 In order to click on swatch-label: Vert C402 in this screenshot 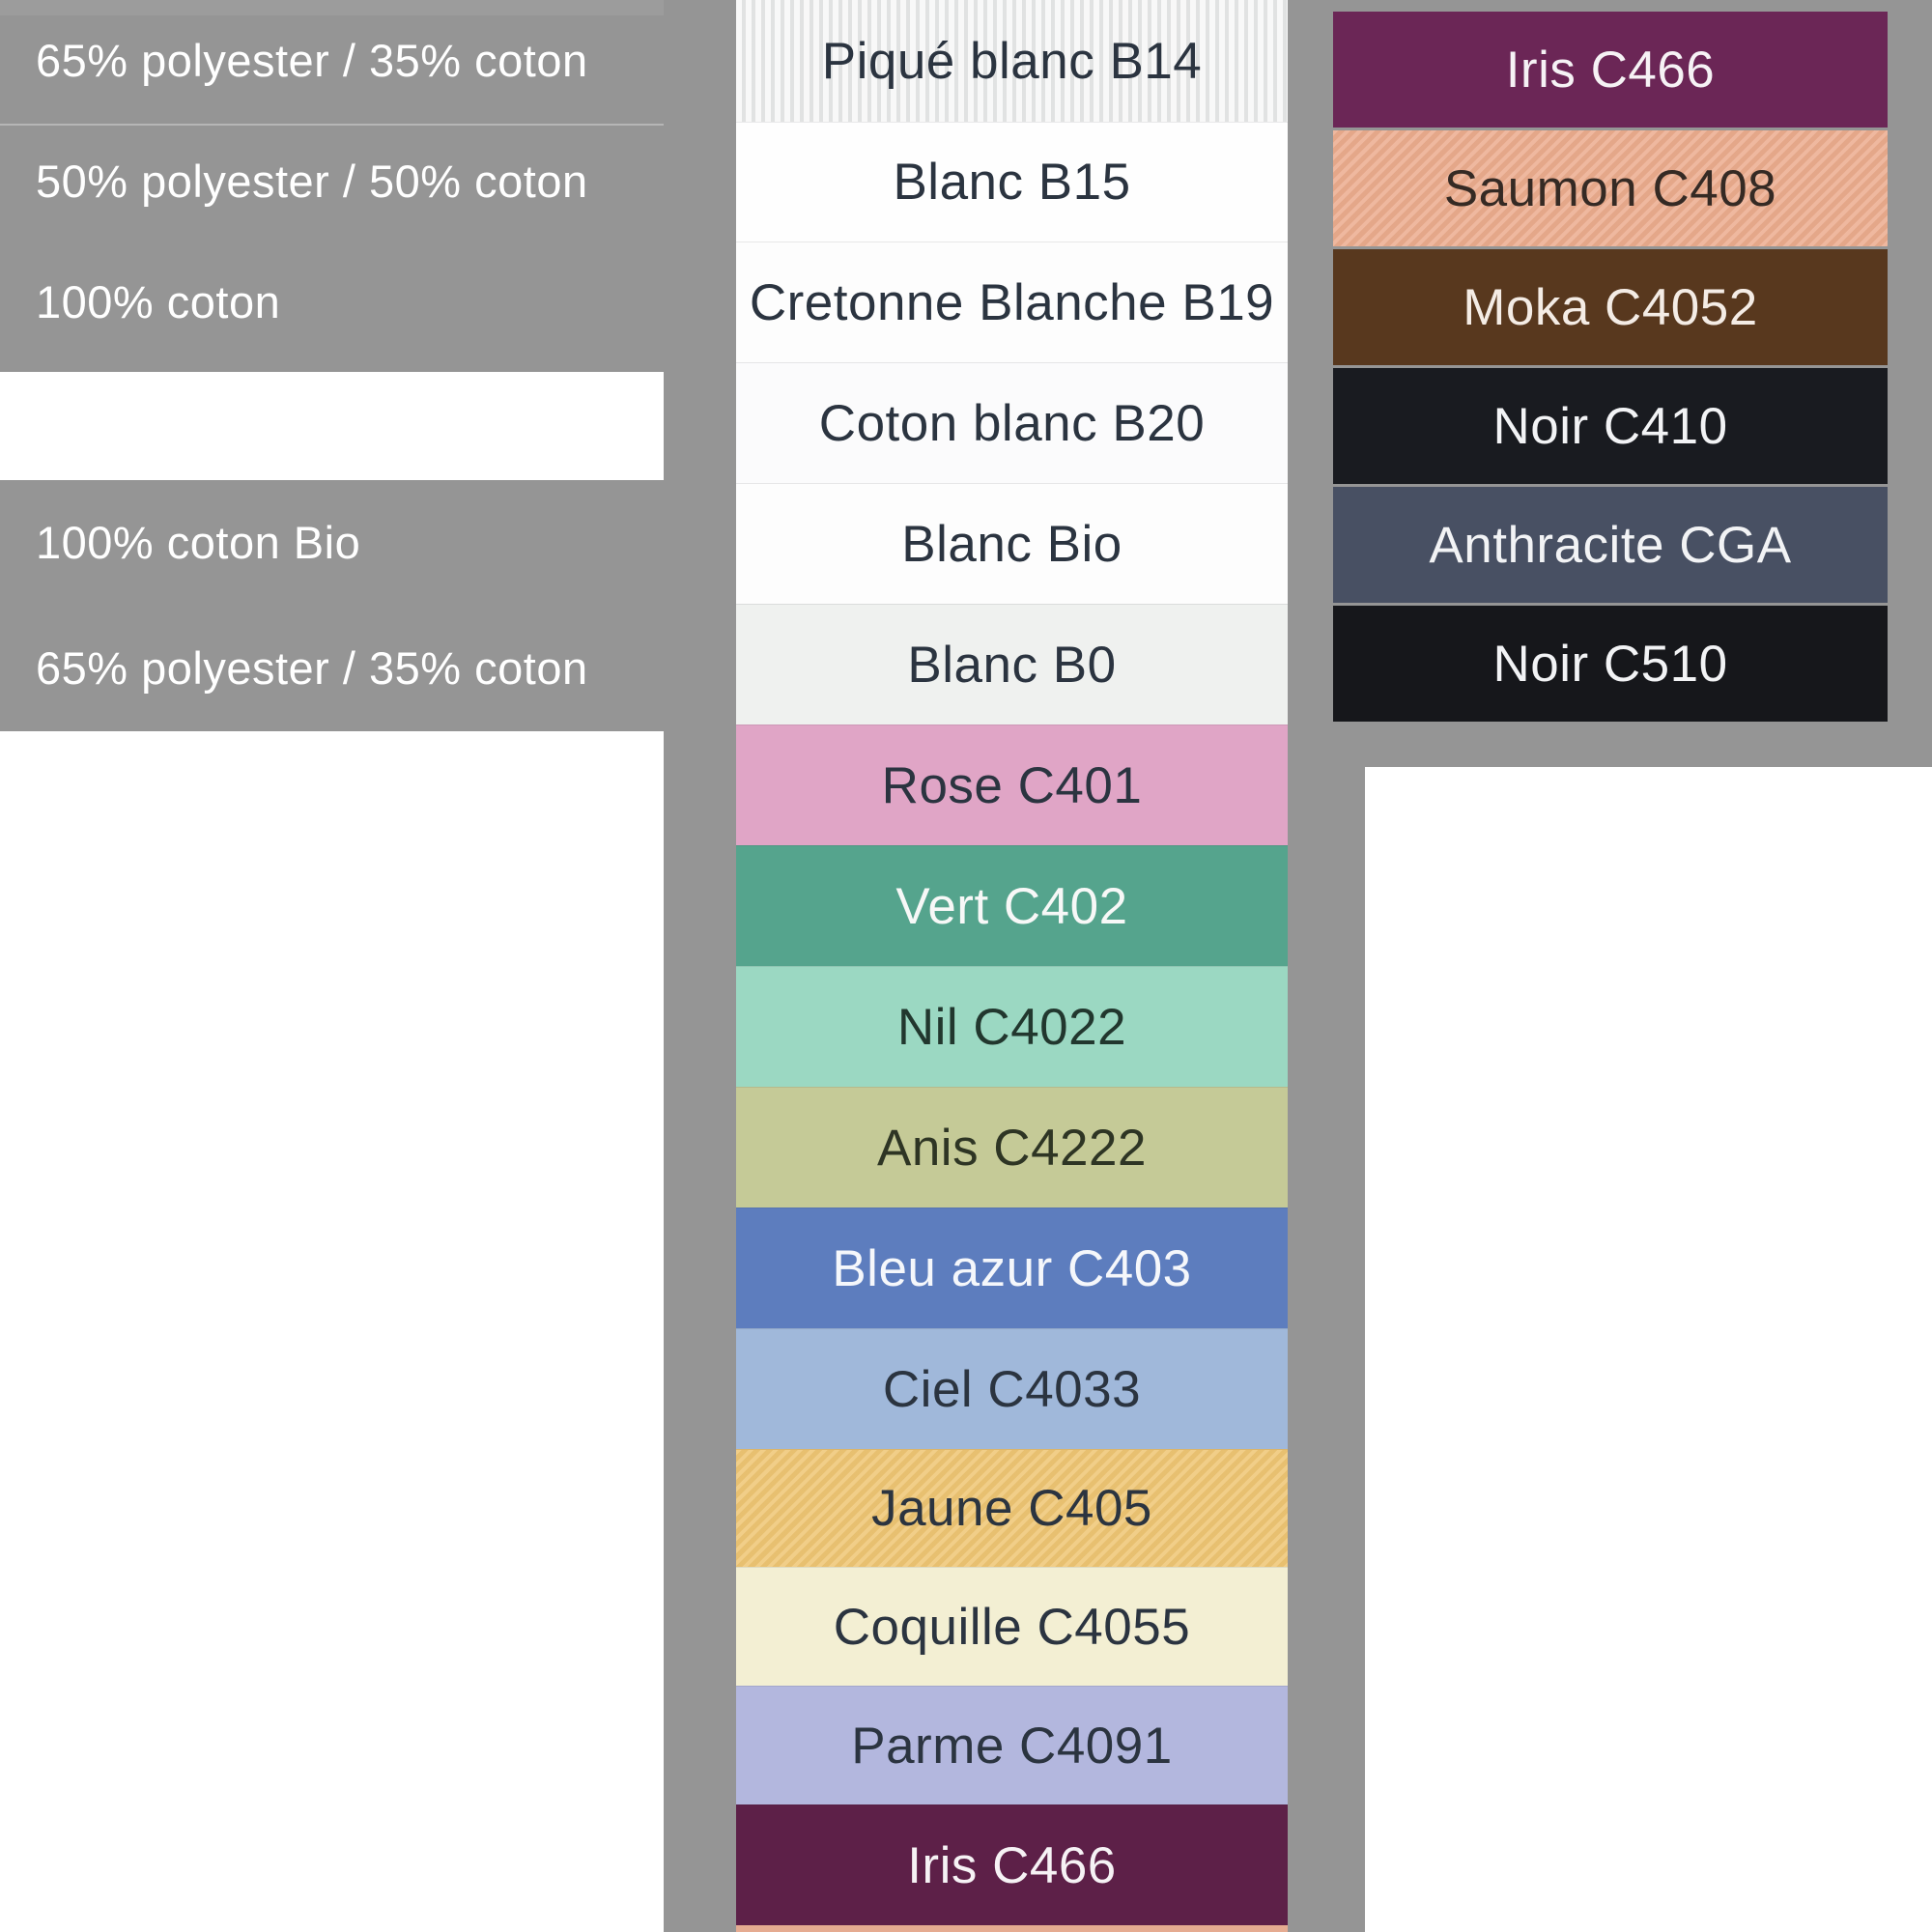, I will do `click(1011, 906)`.